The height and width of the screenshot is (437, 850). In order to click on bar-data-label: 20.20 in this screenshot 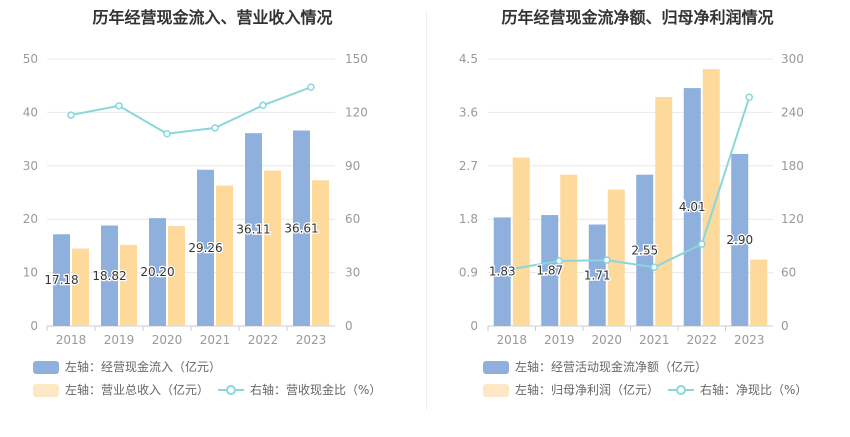, I will do `click(157, 272)`.